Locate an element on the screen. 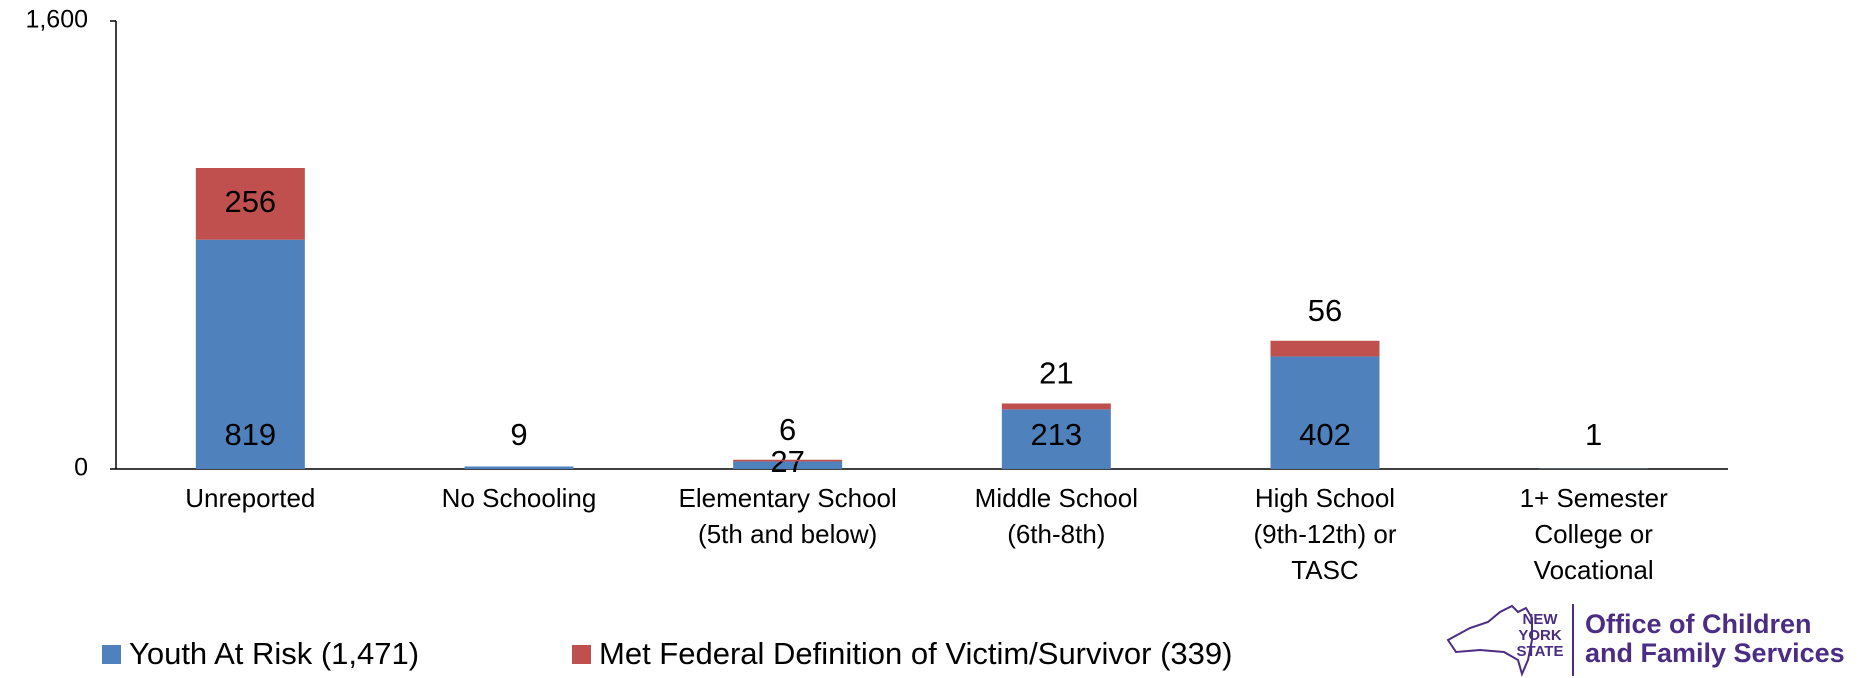 The height and width of the screenshot is (678, 1862). data-label: 819 is located at coordinates (250, 434).